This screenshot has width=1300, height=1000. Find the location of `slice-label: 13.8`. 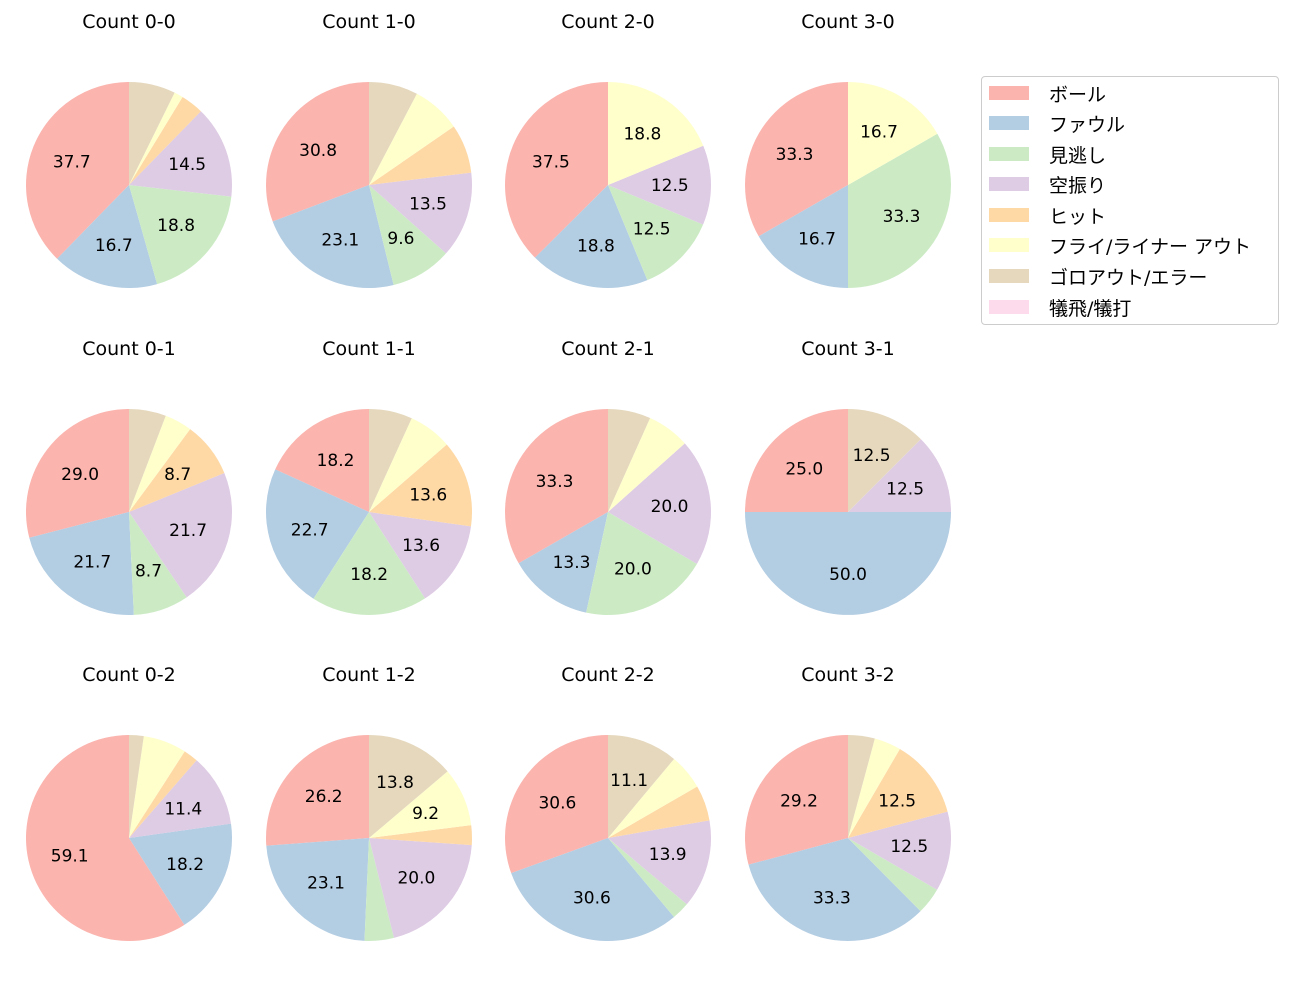

slice-label: 13.8 is located at coordinates (395, 783).